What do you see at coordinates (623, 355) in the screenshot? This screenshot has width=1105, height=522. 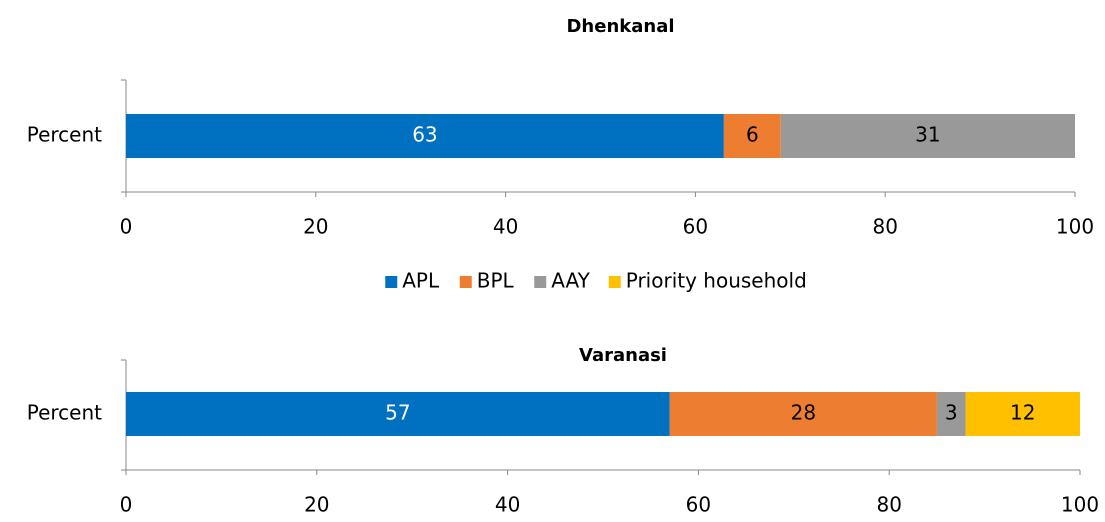 I see `chart-title: Varanasi` at bounding box center [623, 355].